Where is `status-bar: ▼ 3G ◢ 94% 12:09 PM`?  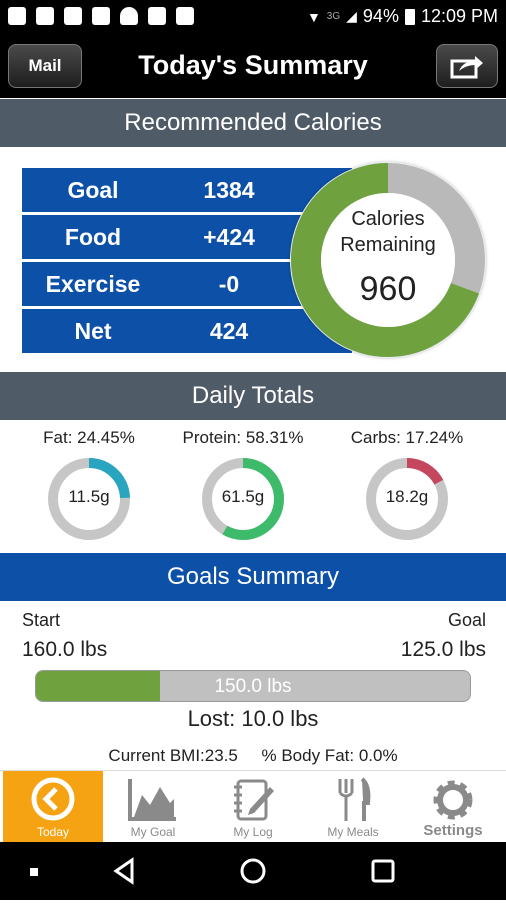
status-bar: ▼ 3G ◢ 94% 12:09 PM is located at coordinates (253, 17).